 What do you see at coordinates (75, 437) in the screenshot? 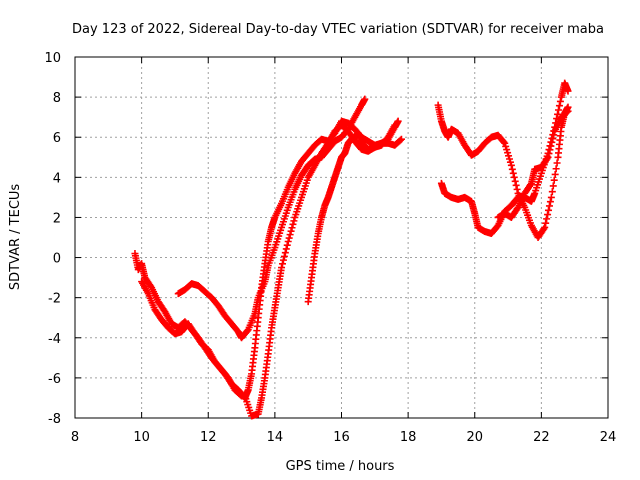
I see `x-tick-label: 8` at bounding box center [75, 437].